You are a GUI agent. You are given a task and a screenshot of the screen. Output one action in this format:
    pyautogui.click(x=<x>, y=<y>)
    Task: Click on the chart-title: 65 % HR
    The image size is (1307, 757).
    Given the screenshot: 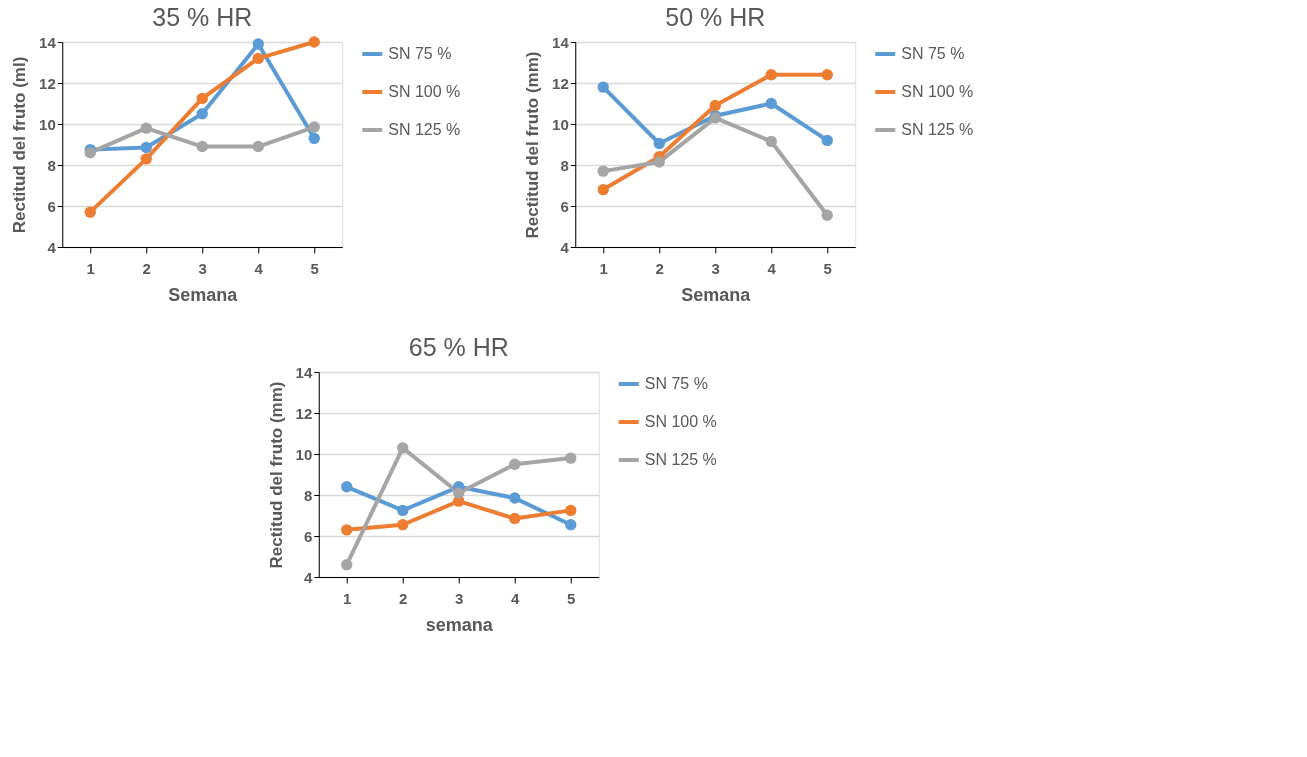 What is the action you would take?
    pyautogui.click(x=458, y=347)
    